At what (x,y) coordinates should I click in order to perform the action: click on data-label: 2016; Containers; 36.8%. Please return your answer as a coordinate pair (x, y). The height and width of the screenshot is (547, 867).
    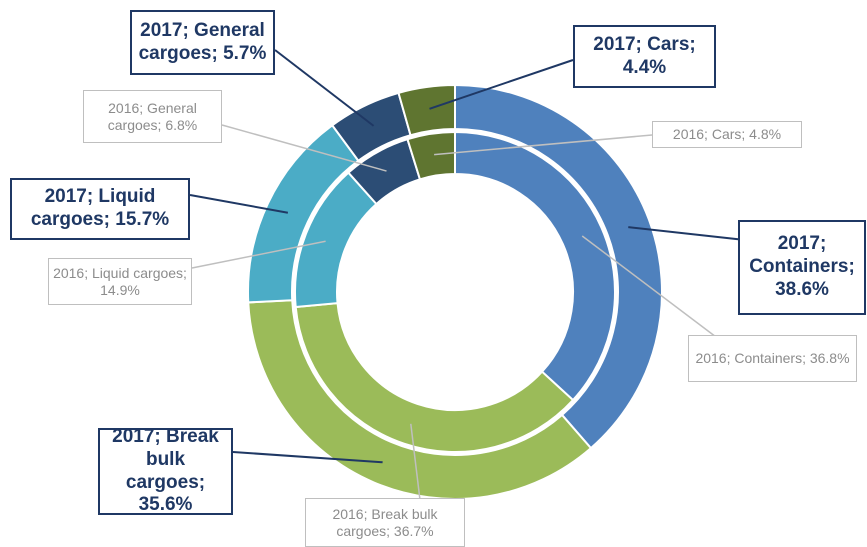
    Looking at the image, I should click on (772, 358).